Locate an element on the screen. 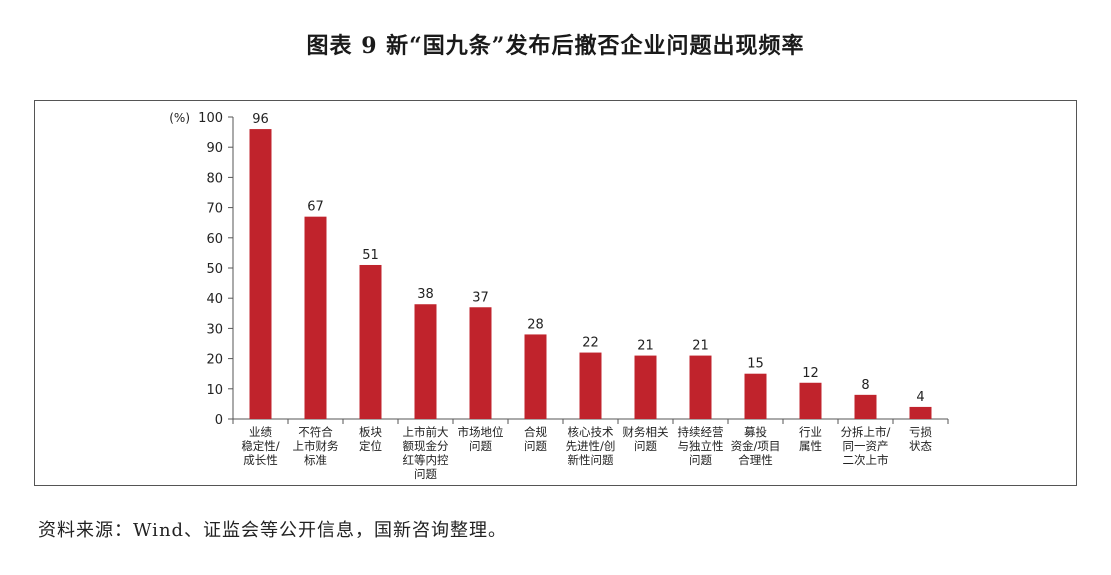 The height and width of the screenshot is (575, 1111). data-label: 15 is located at coordinates (755, 364).